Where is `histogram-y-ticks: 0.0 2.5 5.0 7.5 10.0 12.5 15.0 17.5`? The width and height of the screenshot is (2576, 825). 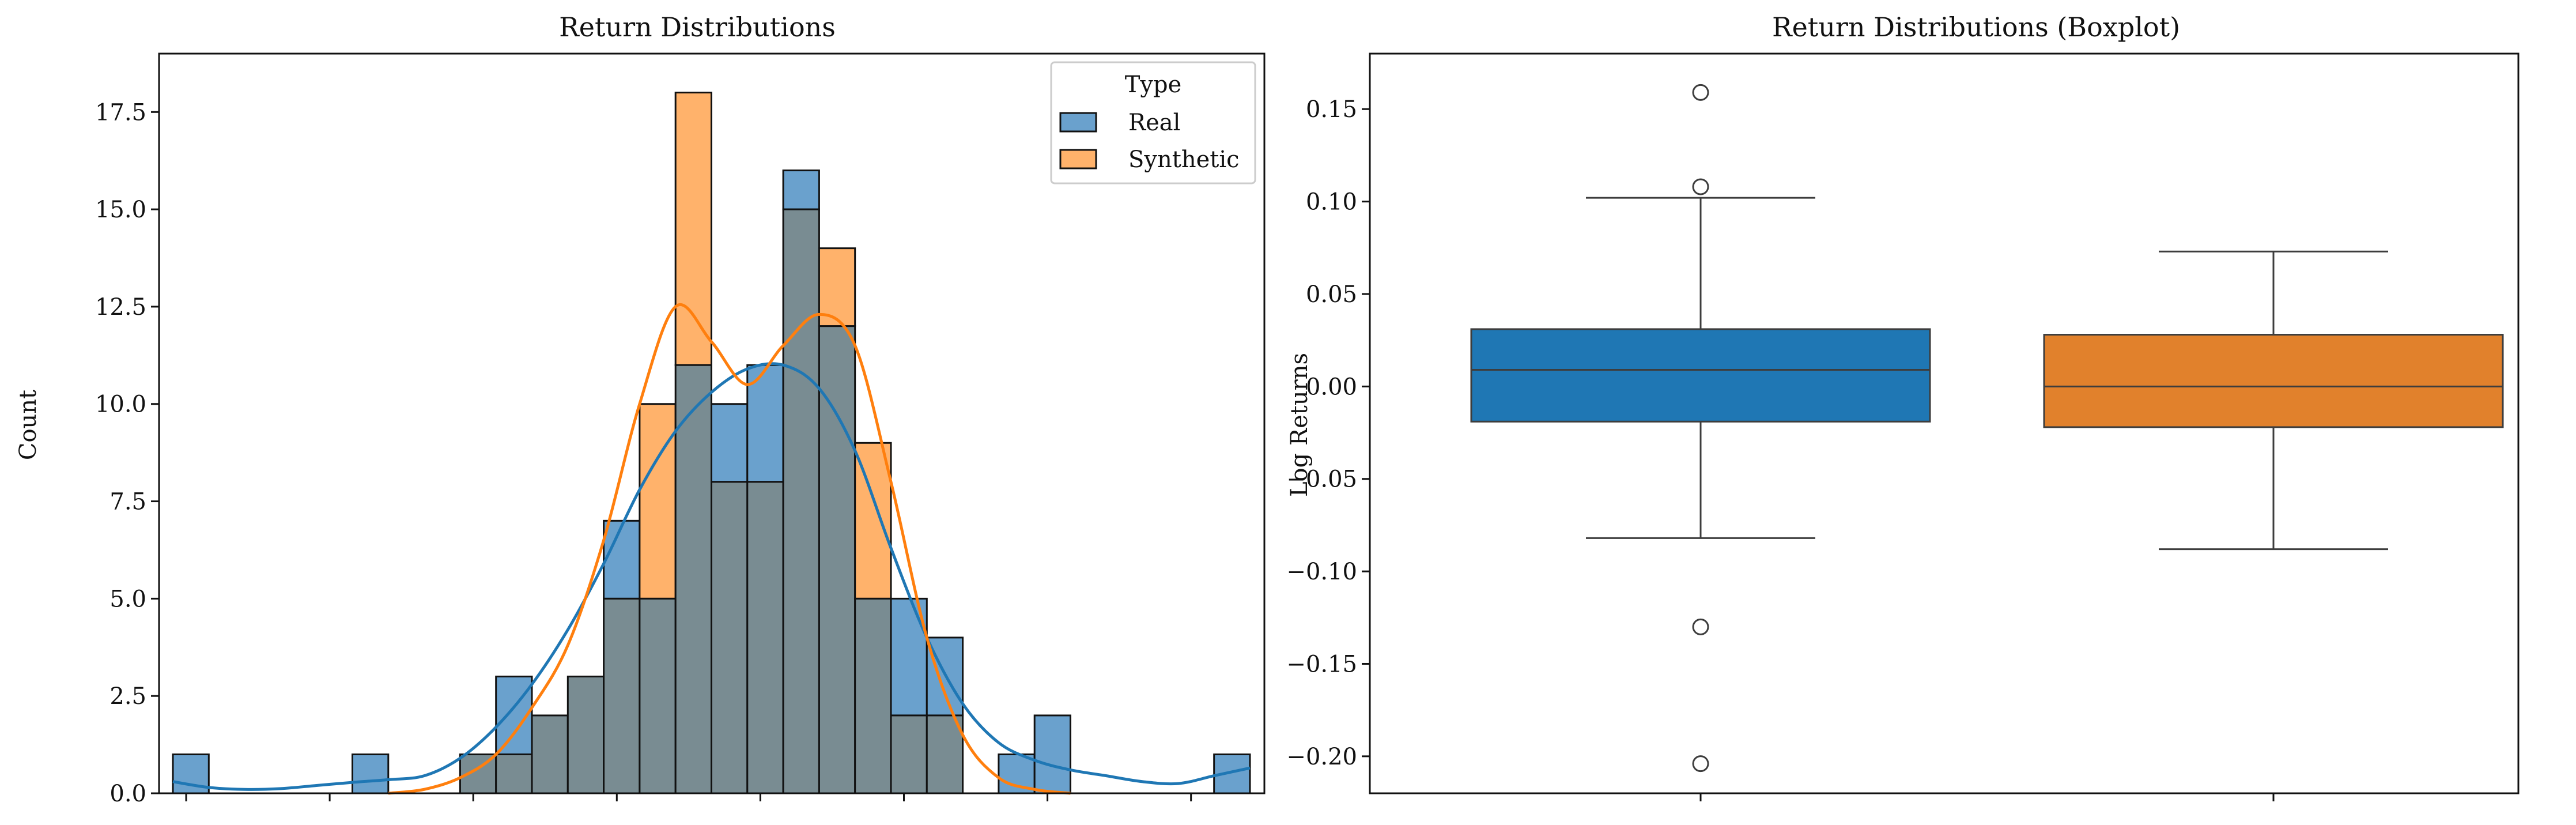 histogram-y-ticks: 0.0 2.5 5.0 7.5 10.0 12.5 15.0 17.5 is located at coordinates (127, 453).